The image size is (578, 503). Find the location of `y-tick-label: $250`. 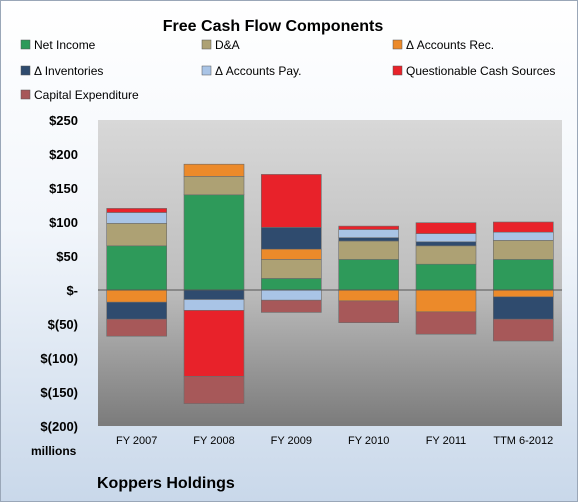

y-tick-label: $250 is located at coordinates (63, 120).